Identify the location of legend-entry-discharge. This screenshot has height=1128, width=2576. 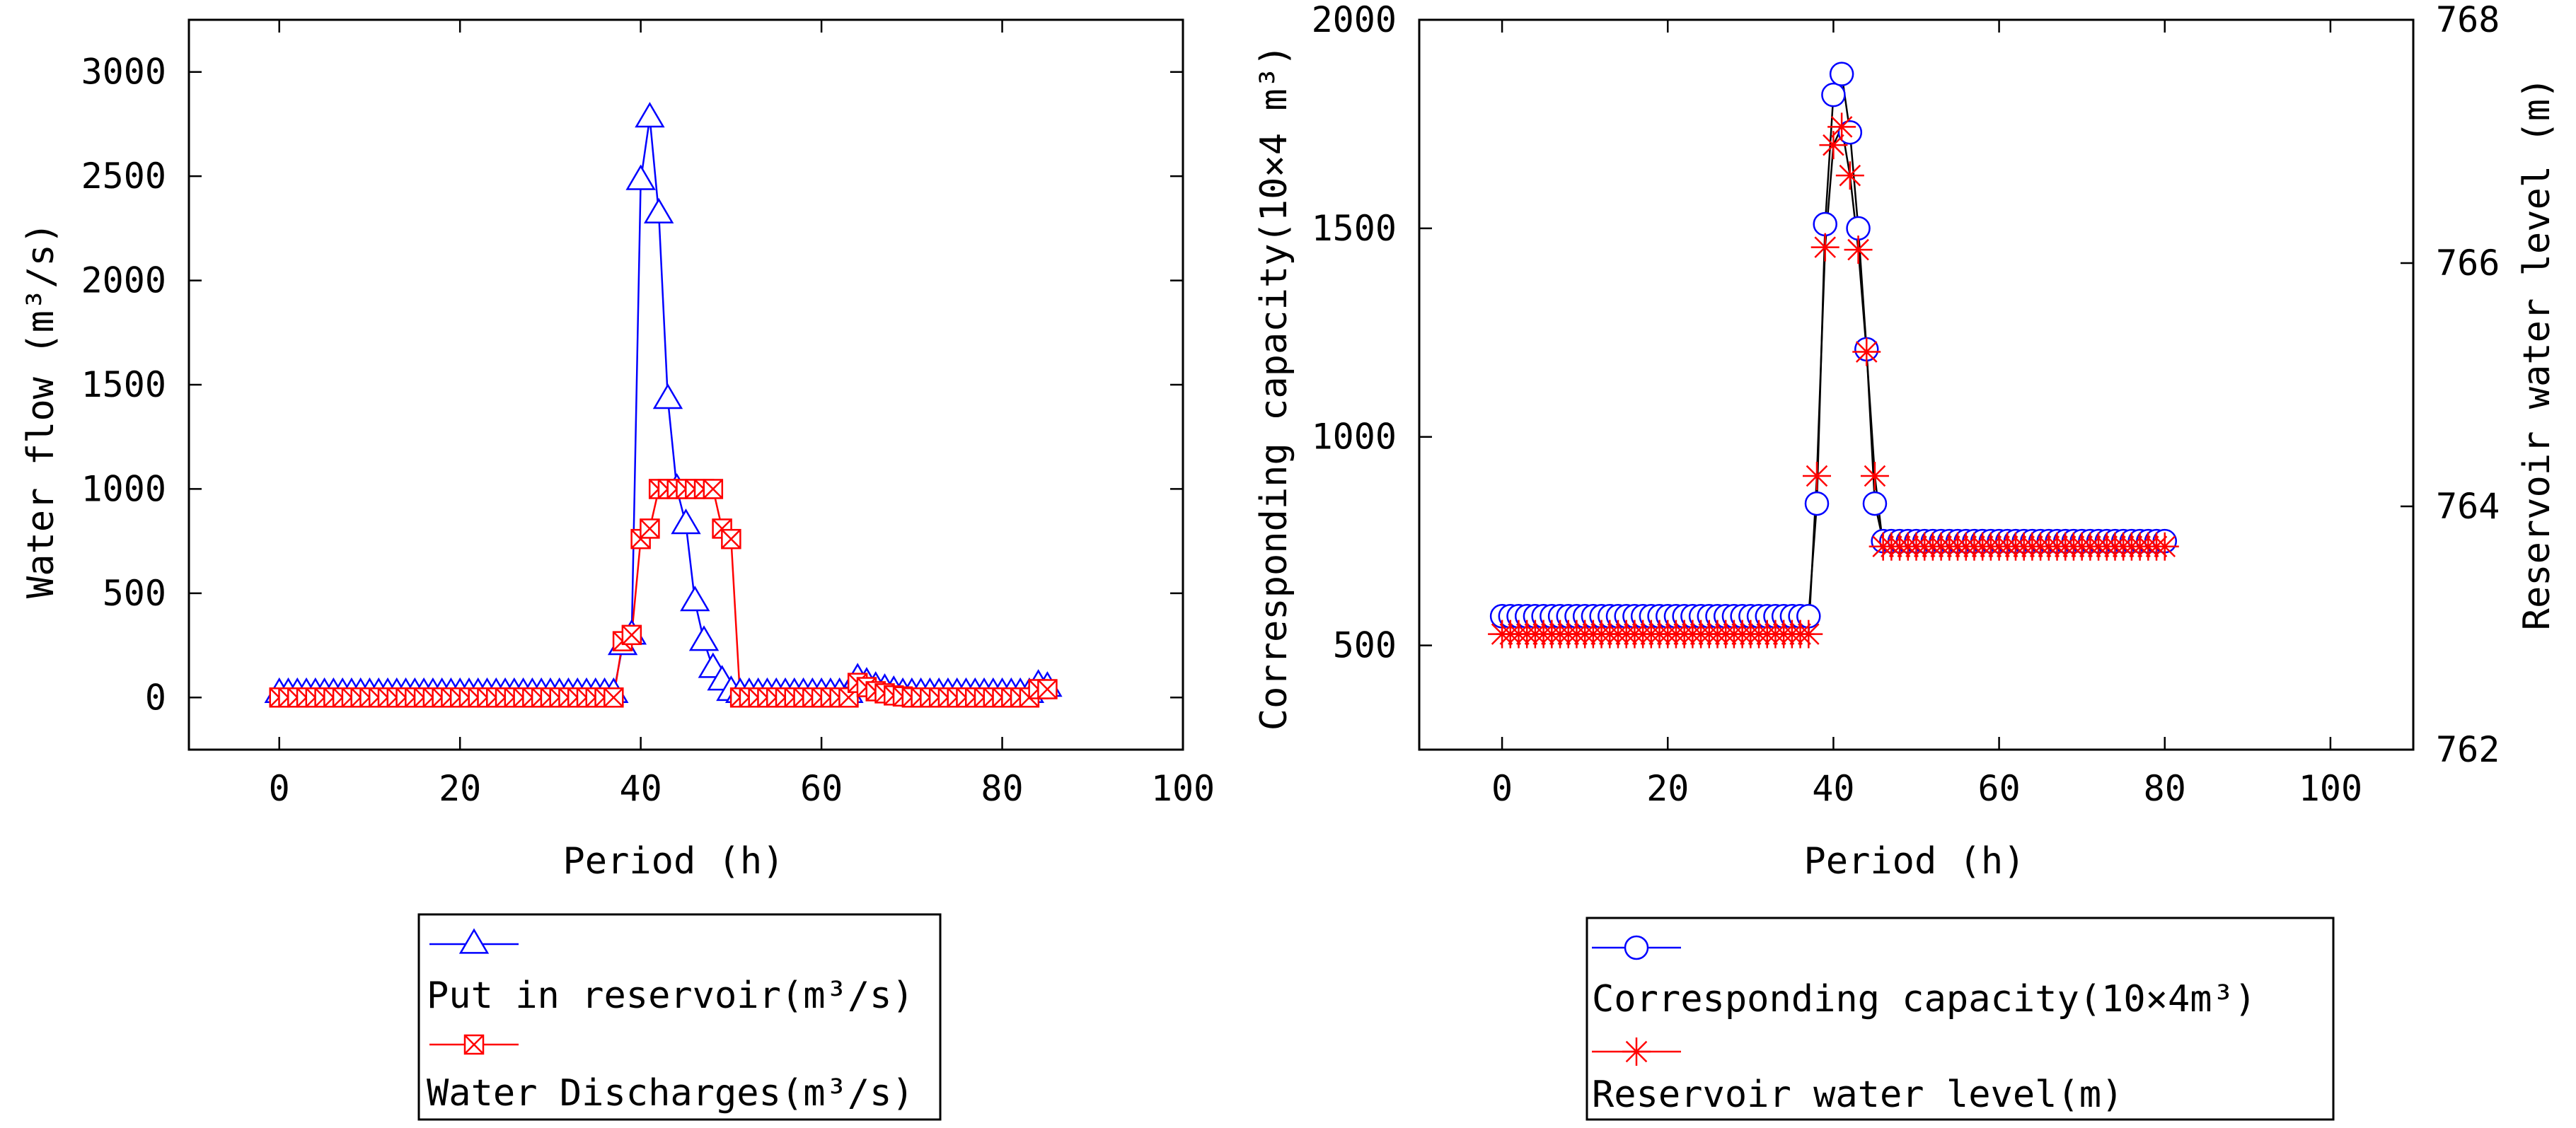
(474, 1044).